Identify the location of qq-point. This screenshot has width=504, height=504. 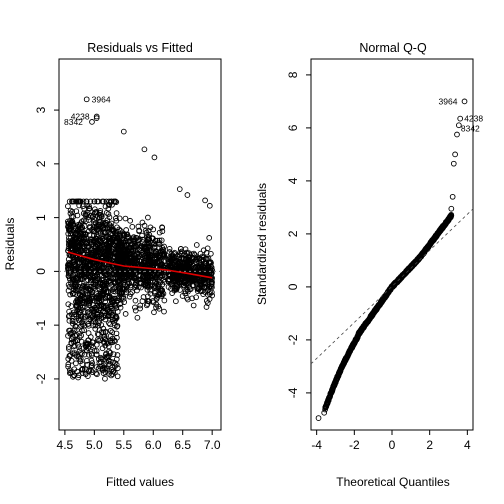
(451, 215).